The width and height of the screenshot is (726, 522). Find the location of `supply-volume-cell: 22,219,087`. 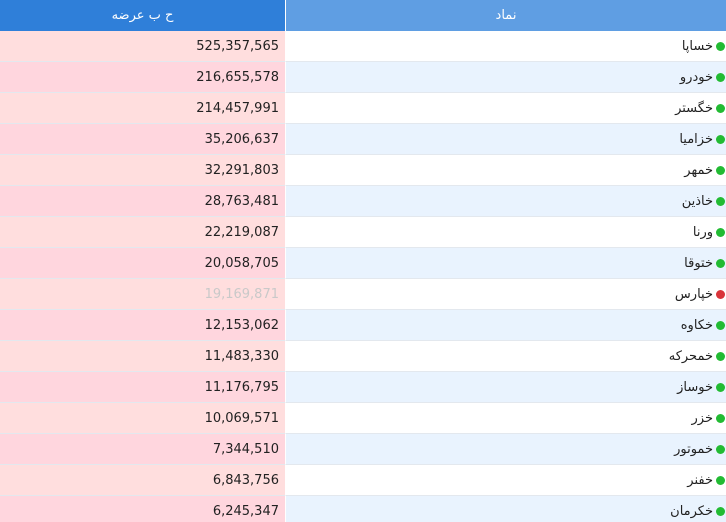

supply-volume-cell: 22,219,087 is located at coordinates (143, 232).